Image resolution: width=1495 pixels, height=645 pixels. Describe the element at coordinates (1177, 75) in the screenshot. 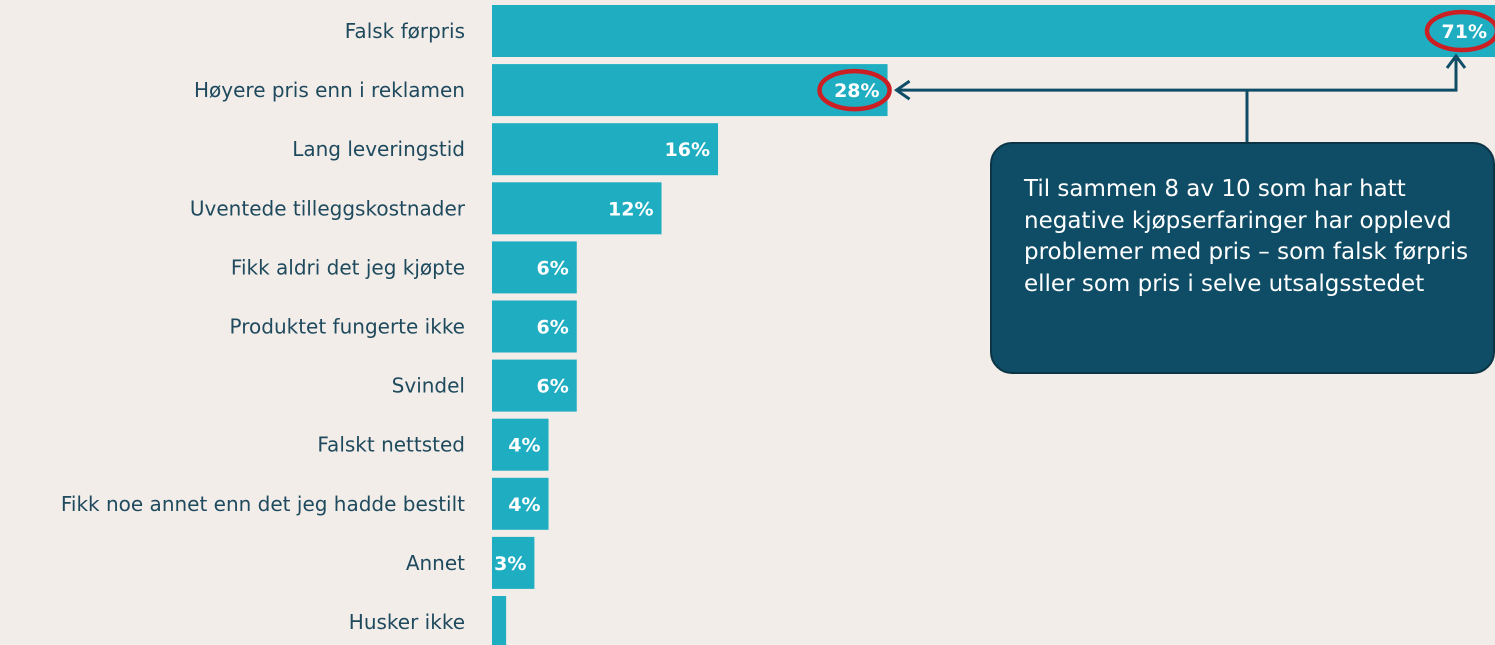

I see `connector-line` at that location.